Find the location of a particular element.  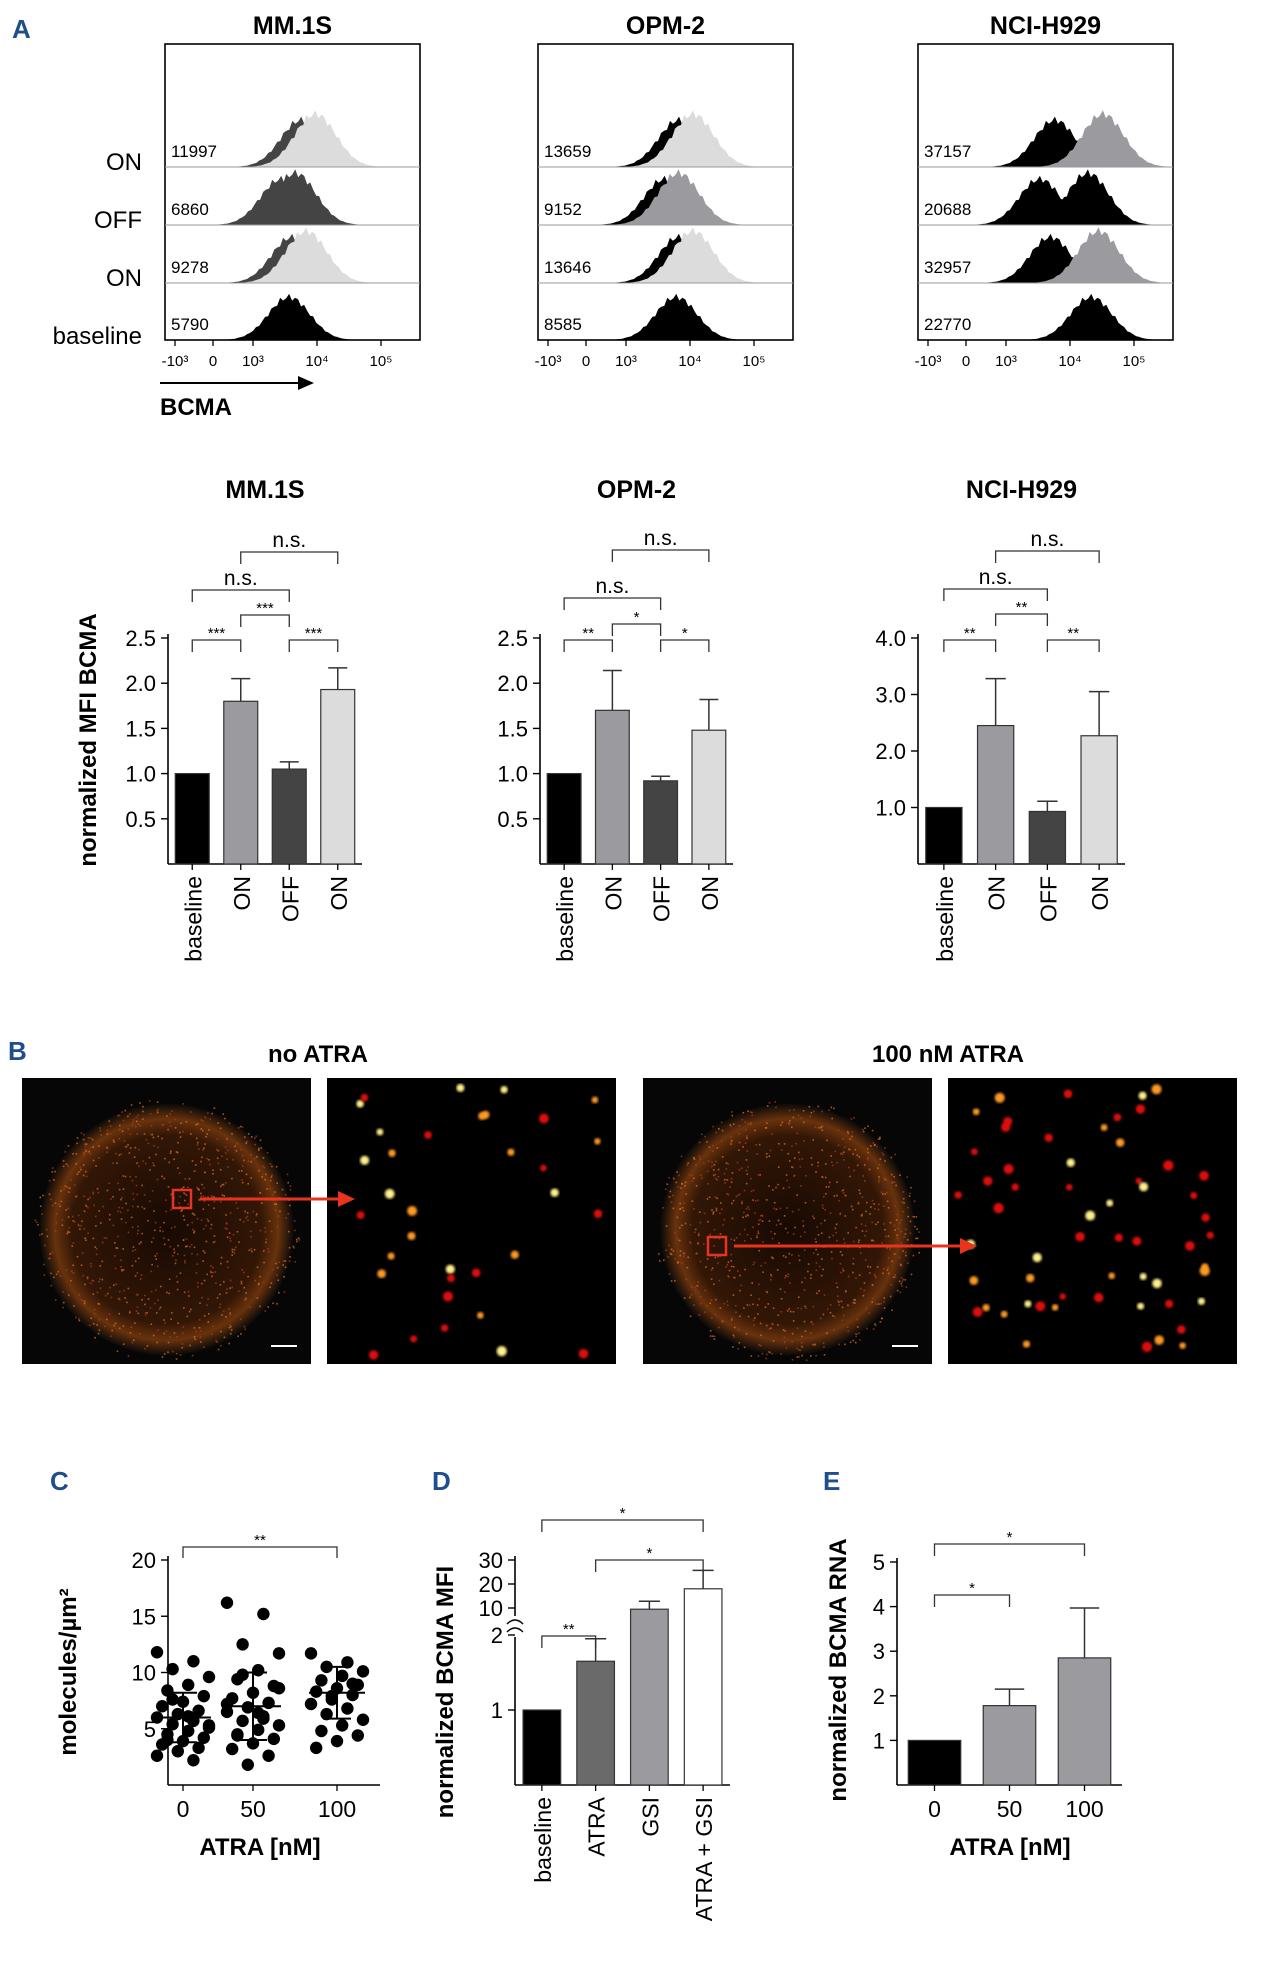

y-tick-label: 0.5 is located at coordinates (140, 819).